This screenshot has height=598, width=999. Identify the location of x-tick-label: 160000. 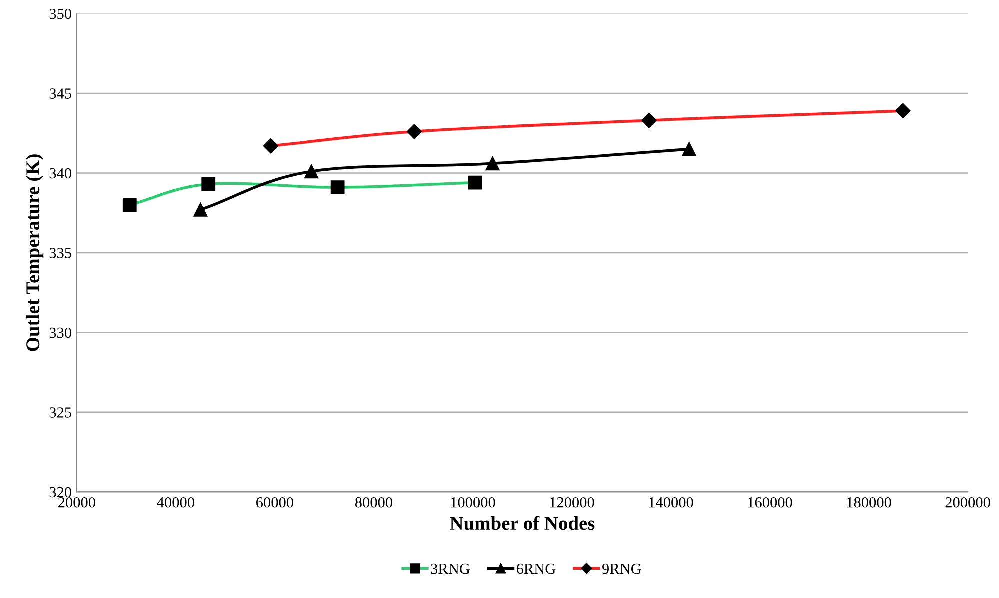
(770, 502).